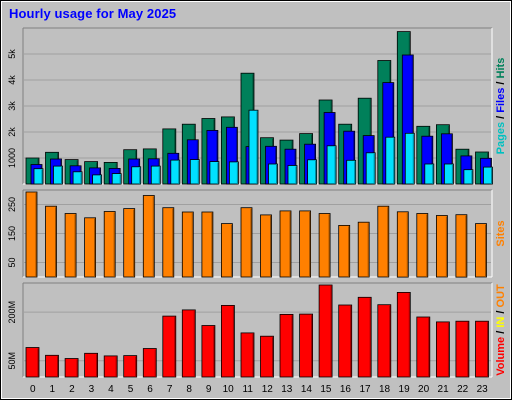 The width and height of the screenshot is (512, 401). What do you see at coordinates (483, 389) in the screenshot?
I see `x-tick-label: 23` at bounding box center [483, 389].